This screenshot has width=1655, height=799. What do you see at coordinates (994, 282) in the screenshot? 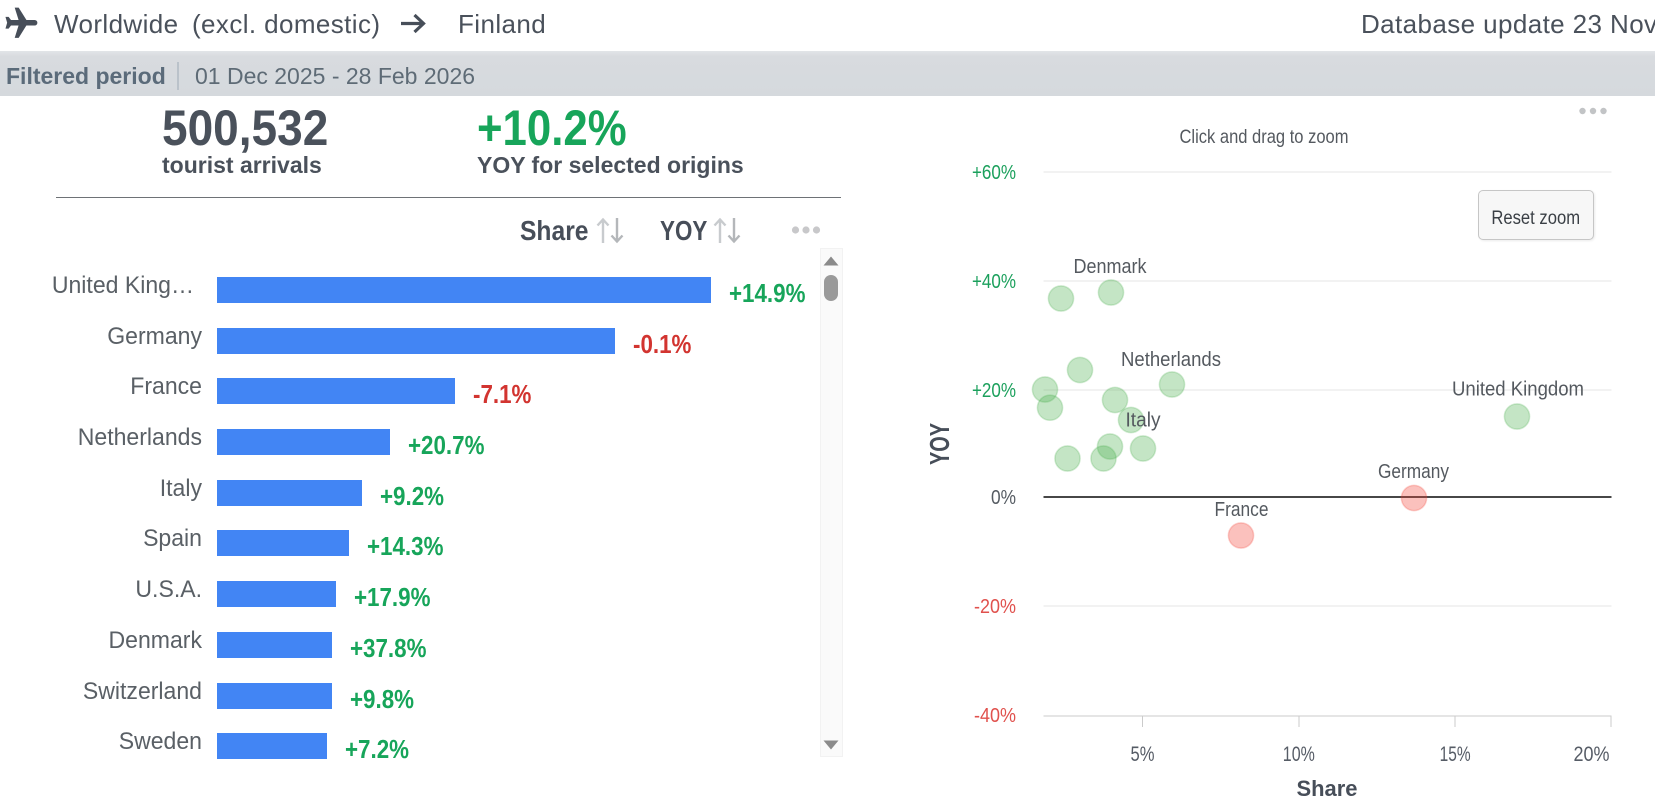
I see `svg-text: +40%` at bounding box center [994, 282].